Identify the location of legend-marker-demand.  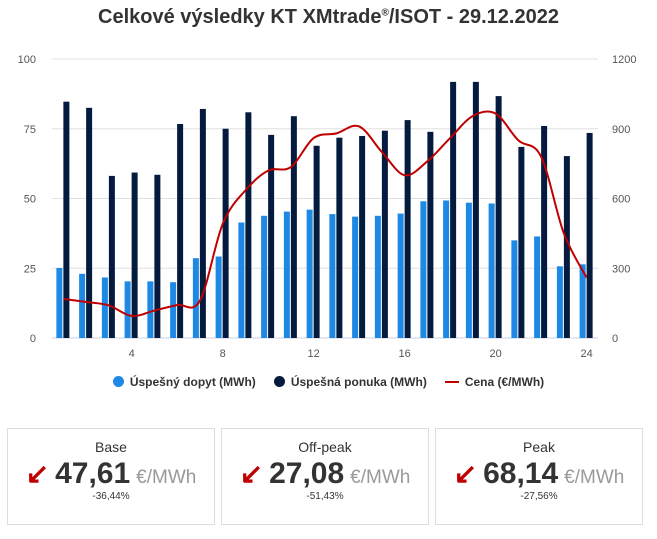
(118, 381).